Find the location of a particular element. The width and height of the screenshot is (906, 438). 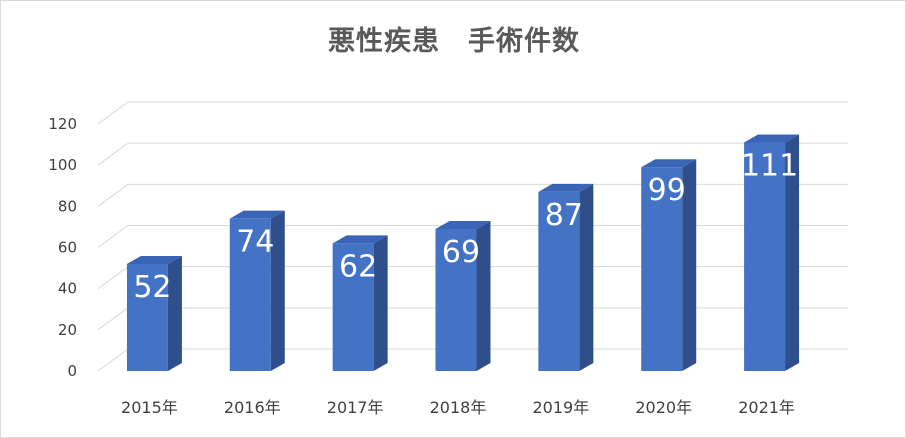

bar: 69 is located at coordinates (463, 295).